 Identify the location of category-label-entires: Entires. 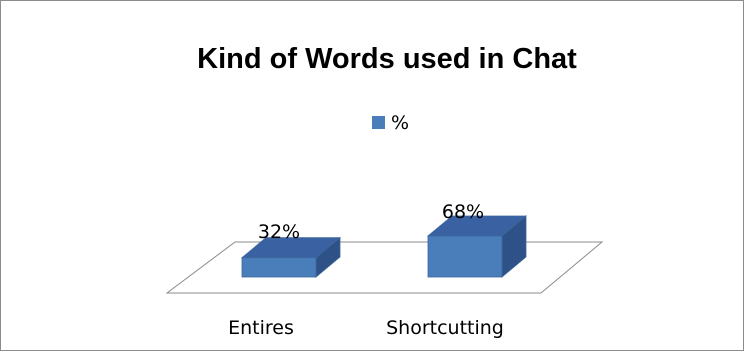
(261, 328).